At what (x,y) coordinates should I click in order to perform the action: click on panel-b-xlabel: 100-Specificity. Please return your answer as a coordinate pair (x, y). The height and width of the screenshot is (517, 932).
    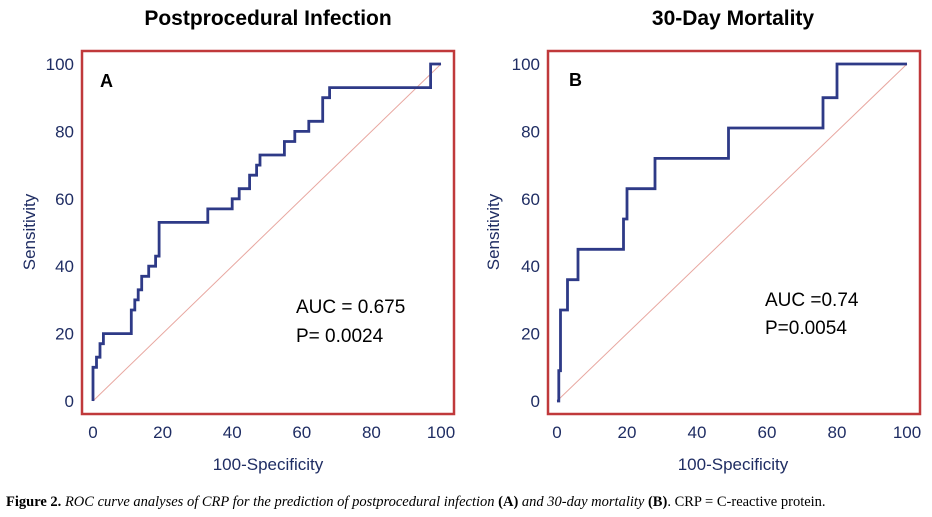
    Looking at the image, I should click on (733, 464).